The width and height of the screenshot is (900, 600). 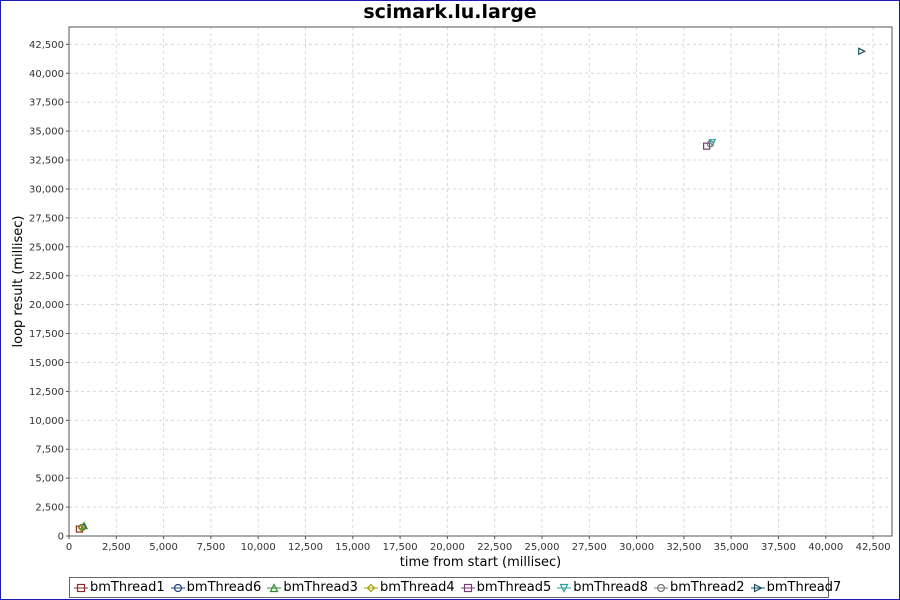 I want to click on y-tick-label: 32,500, so click(x=46, y=161).